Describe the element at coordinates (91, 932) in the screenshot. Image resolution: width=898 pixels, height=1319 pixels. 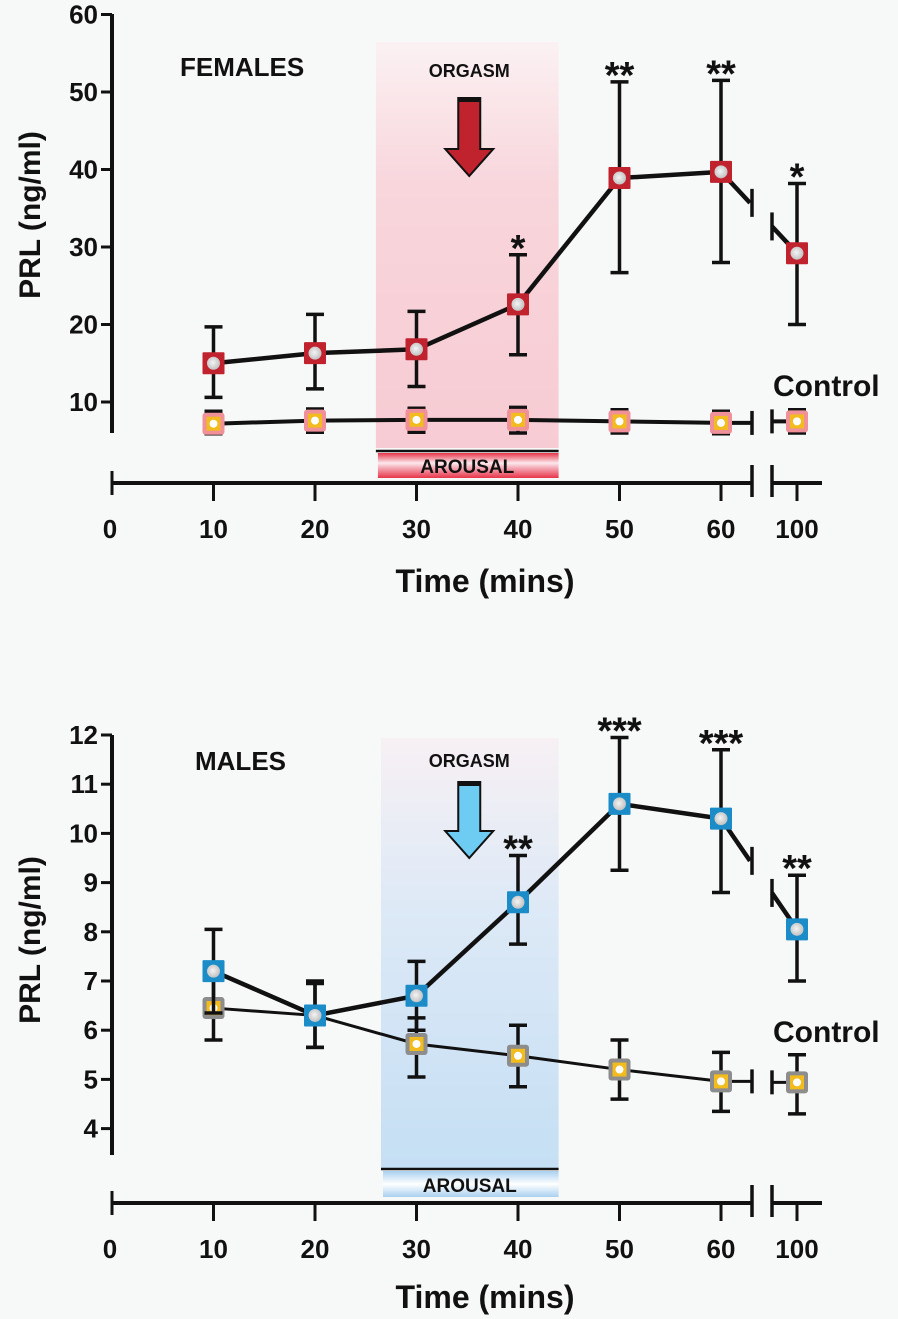
I see `y-tick-label: 8` at that location.